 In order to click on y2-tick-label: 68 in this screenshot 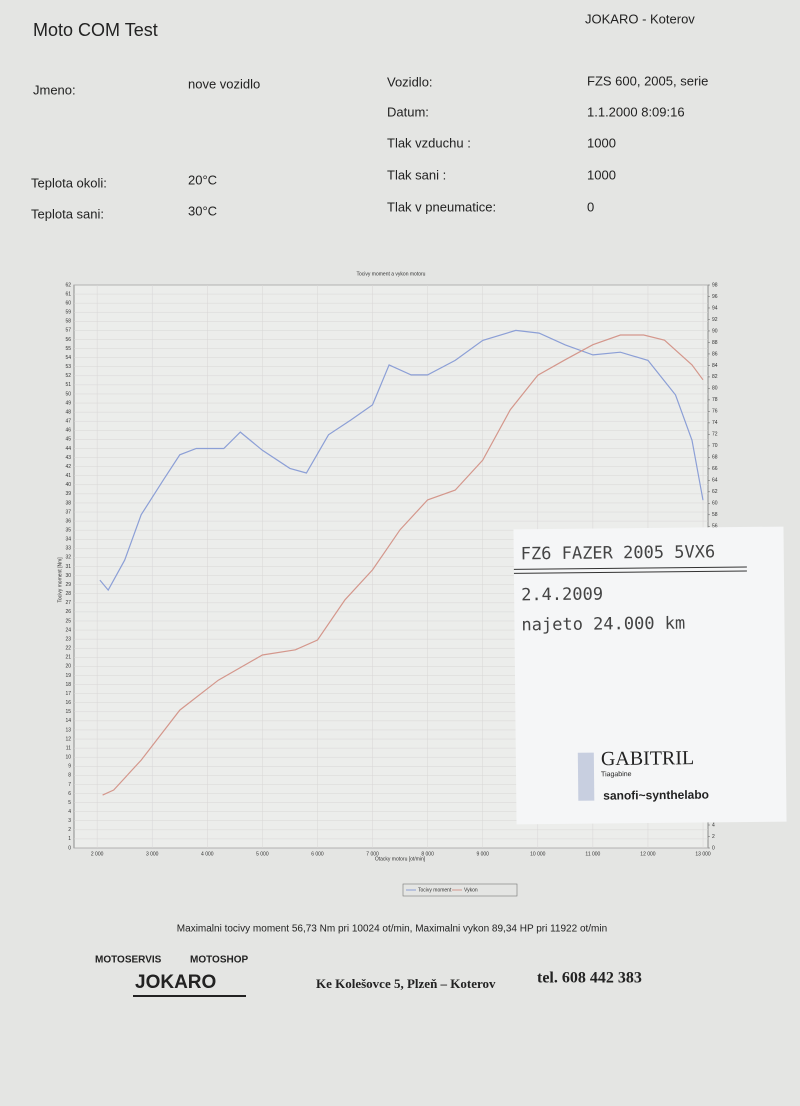, I will do `click(715, 458)`.